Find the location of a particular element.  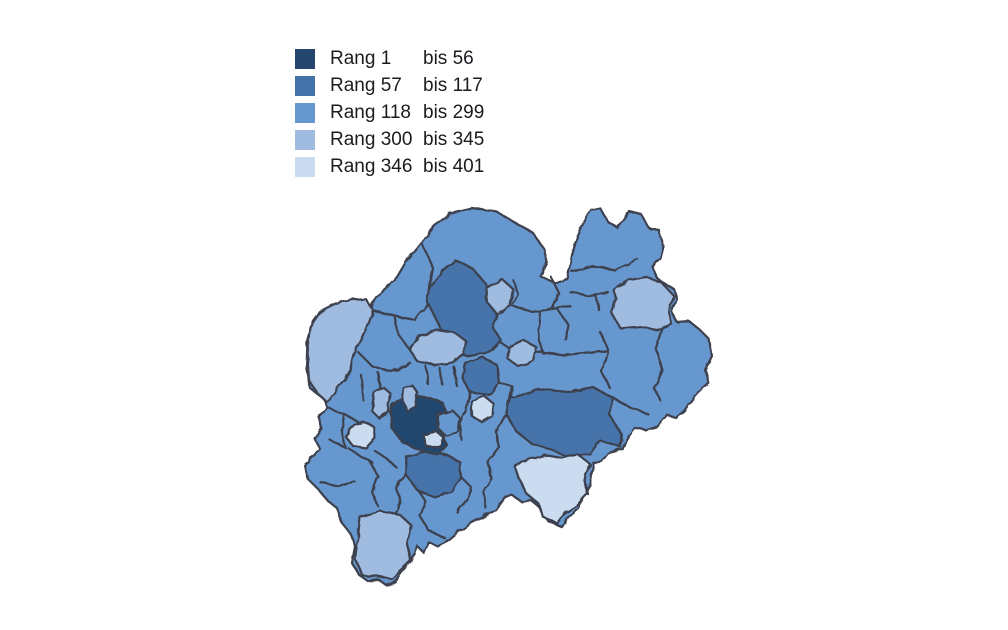

map-region-center-dark-small is located at coordinates (480, 376).